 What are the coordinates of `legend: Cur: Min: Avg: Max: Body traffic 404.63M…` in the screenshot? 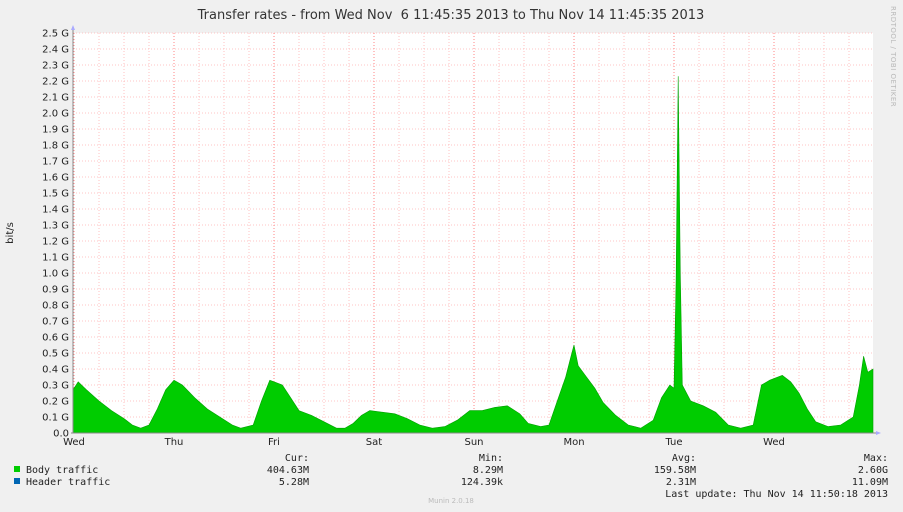 It's located at (451, 476).